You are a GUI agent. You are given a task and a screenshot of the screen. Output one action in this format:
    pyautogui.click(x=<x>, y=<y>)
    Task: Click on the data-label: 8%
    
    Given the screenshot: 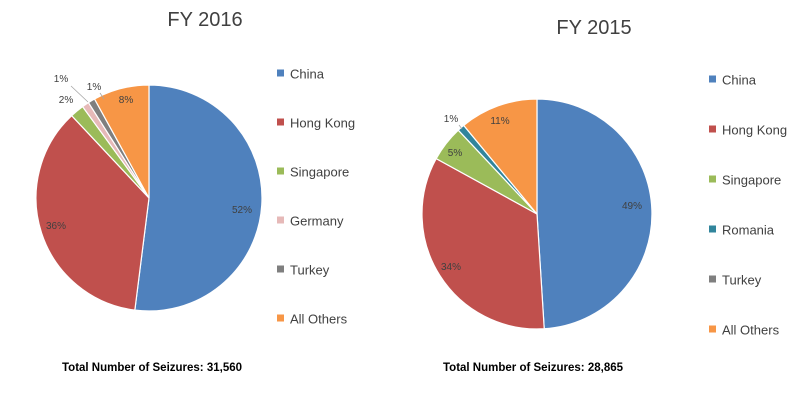 What is the action you would take?
    pyautogui.click(x=126, y=100)
    